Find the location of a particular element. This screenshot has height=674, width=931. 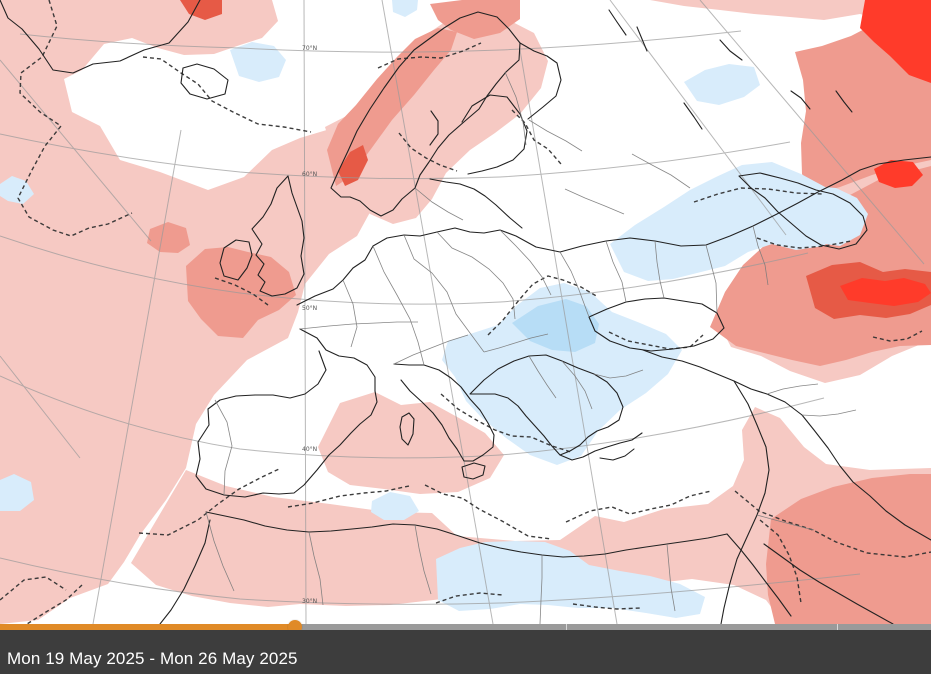

warm-medium-atlantic-patch is located at coordinates (168, 237).